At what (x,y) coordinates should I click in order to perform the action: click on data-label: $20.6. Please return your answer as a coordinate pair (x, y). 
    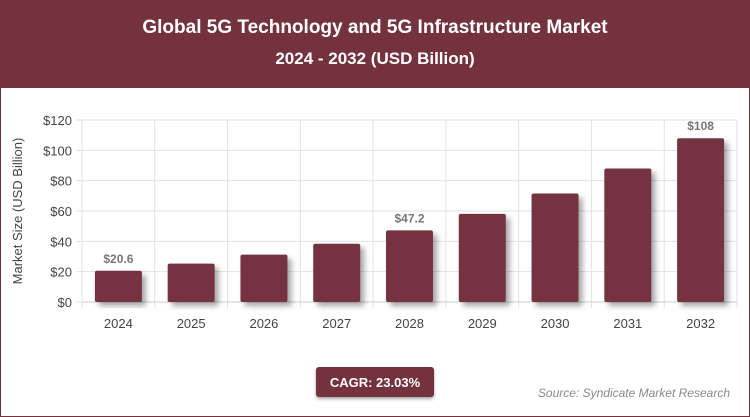
    Looking at the image, I should click on (118, 259).